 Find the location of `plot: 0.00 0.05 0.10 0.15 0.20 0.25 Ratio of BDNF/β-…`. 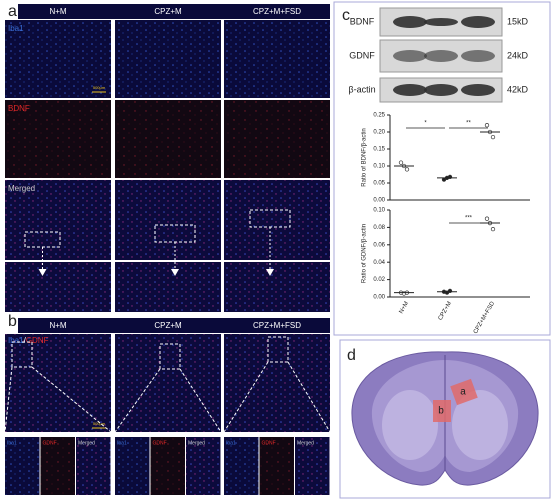

plot: 0.00 0.05 0.10 0.15 0.20 0.25 Ratio of BDNF/β-… is located at coordinates (446, 158).